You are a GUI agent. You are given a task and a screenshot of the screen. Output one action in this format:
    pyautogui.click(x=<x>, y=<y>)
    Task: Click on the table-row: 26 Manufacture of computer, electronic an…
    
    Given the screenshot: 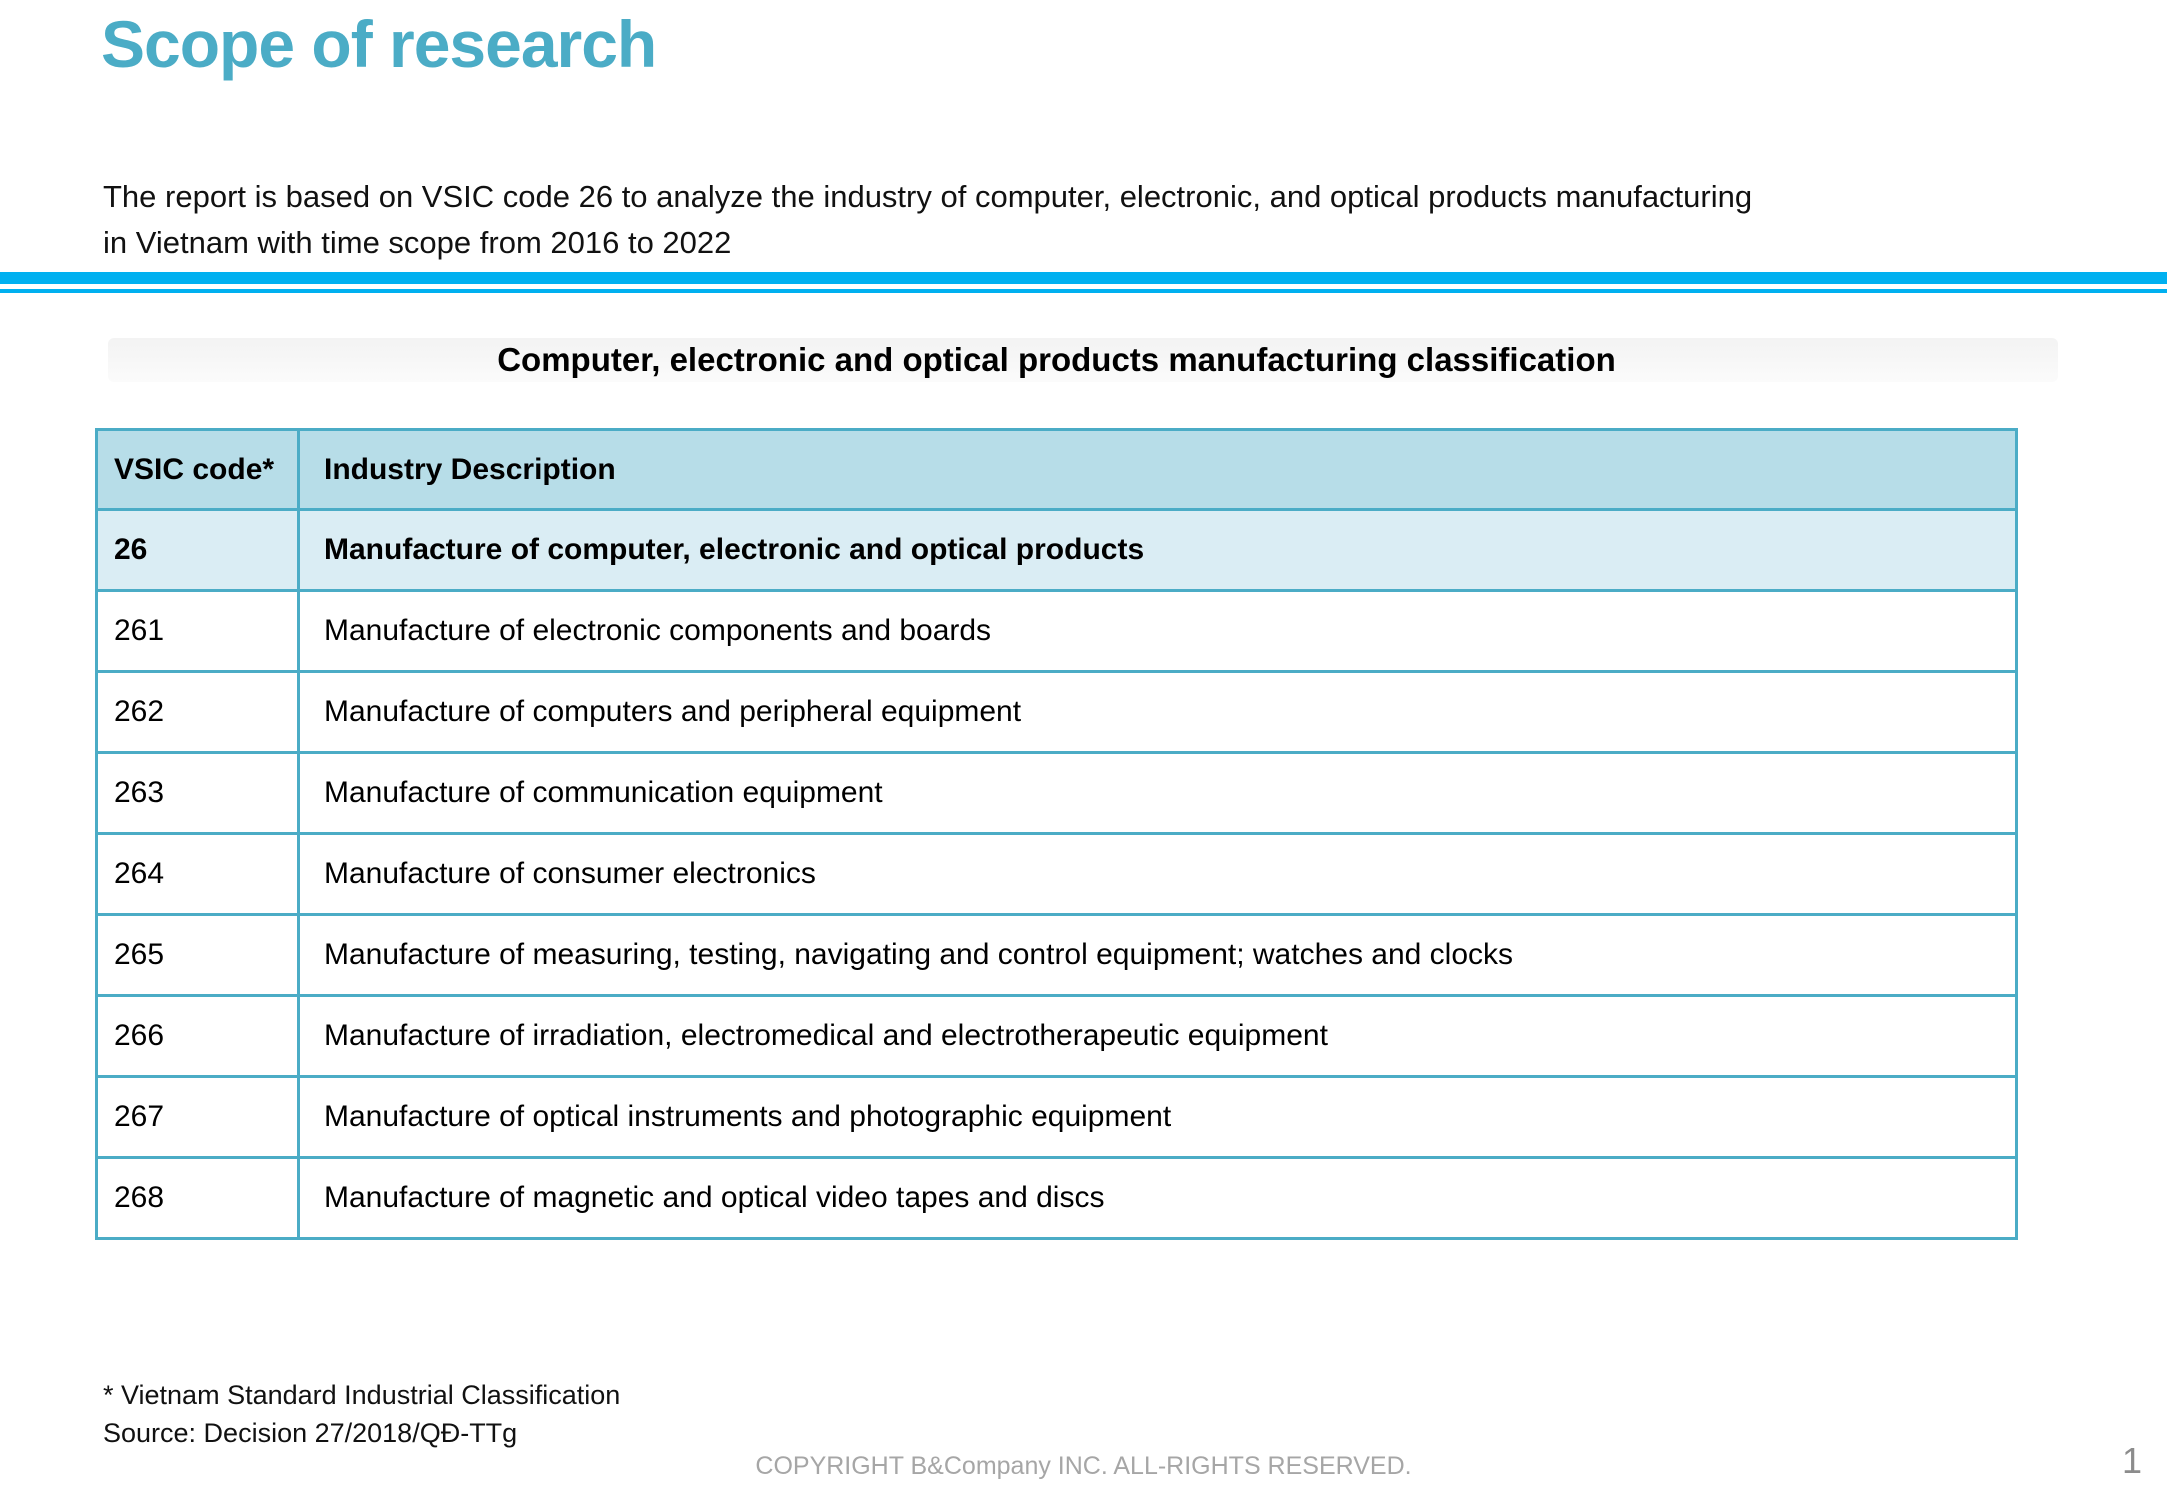 What is the action you would take?
    pyautogui.click(x=1056, y=550)
    